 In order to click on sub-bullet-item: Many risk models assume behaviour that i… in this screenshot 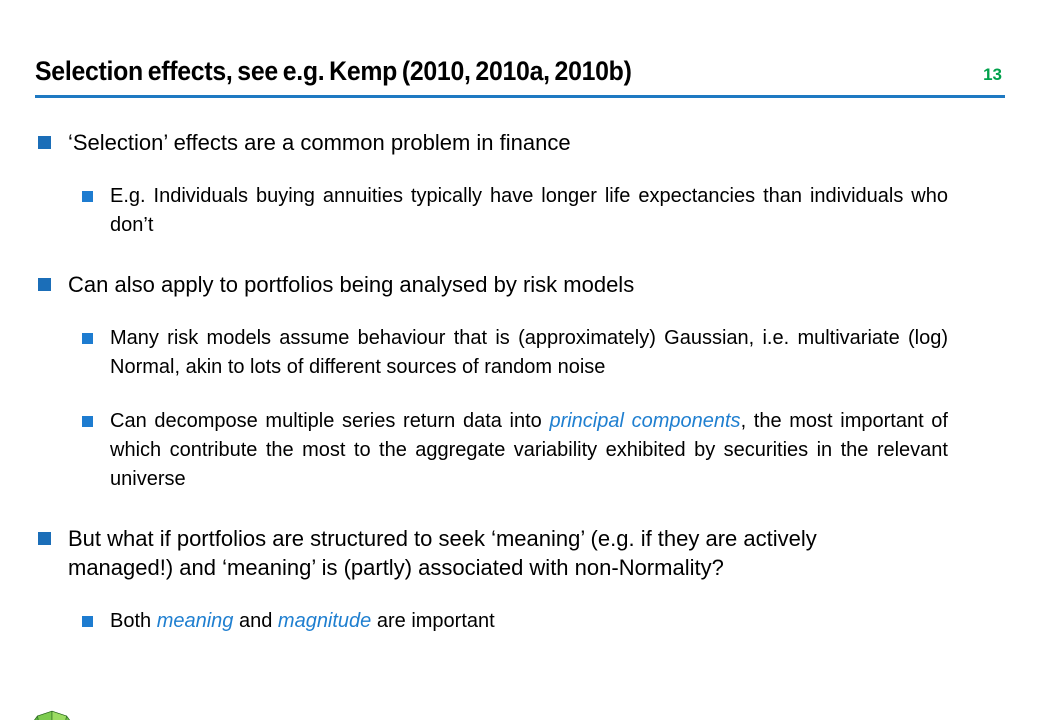, I will do `click(543, 353)`.